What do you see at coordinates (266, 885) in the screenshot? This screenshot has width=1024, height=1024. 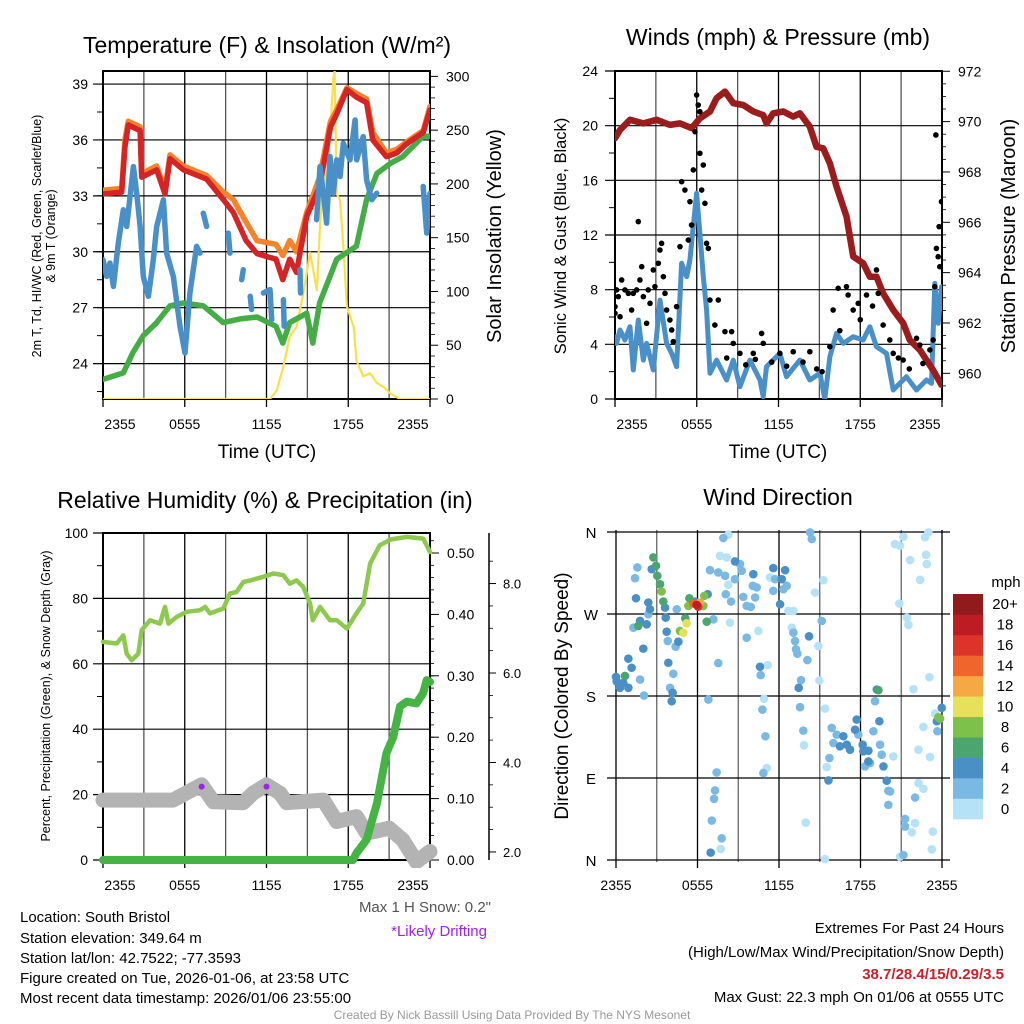 I see `x-tick-label: 1155` at bounding box center [266, 885].